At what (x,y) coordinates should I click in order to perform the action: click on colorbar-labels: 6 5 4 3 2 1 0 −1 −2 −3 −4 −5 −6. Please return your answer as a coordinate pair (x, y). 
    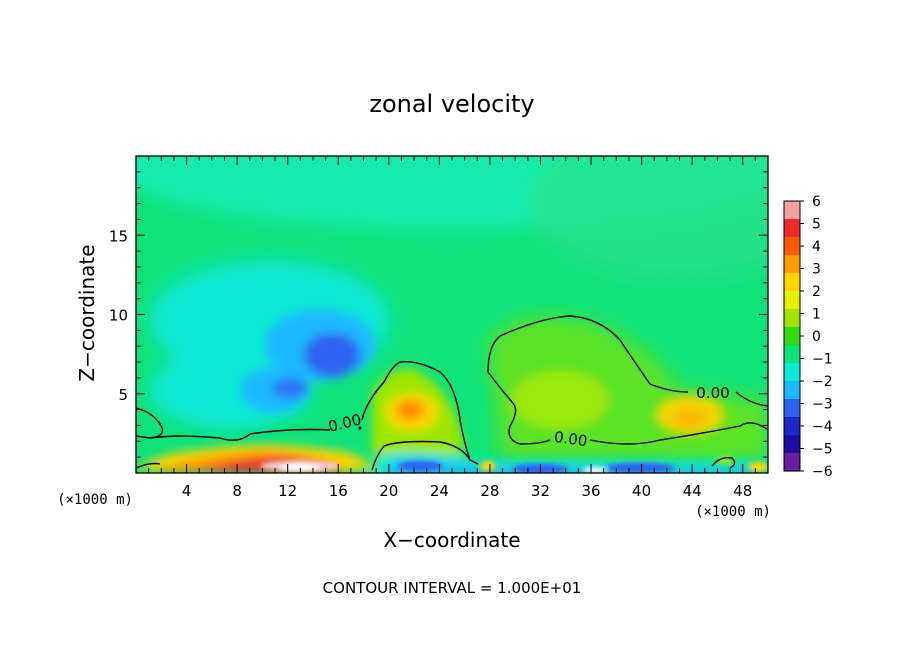
    Looking at the image, I should click on (816, 337).